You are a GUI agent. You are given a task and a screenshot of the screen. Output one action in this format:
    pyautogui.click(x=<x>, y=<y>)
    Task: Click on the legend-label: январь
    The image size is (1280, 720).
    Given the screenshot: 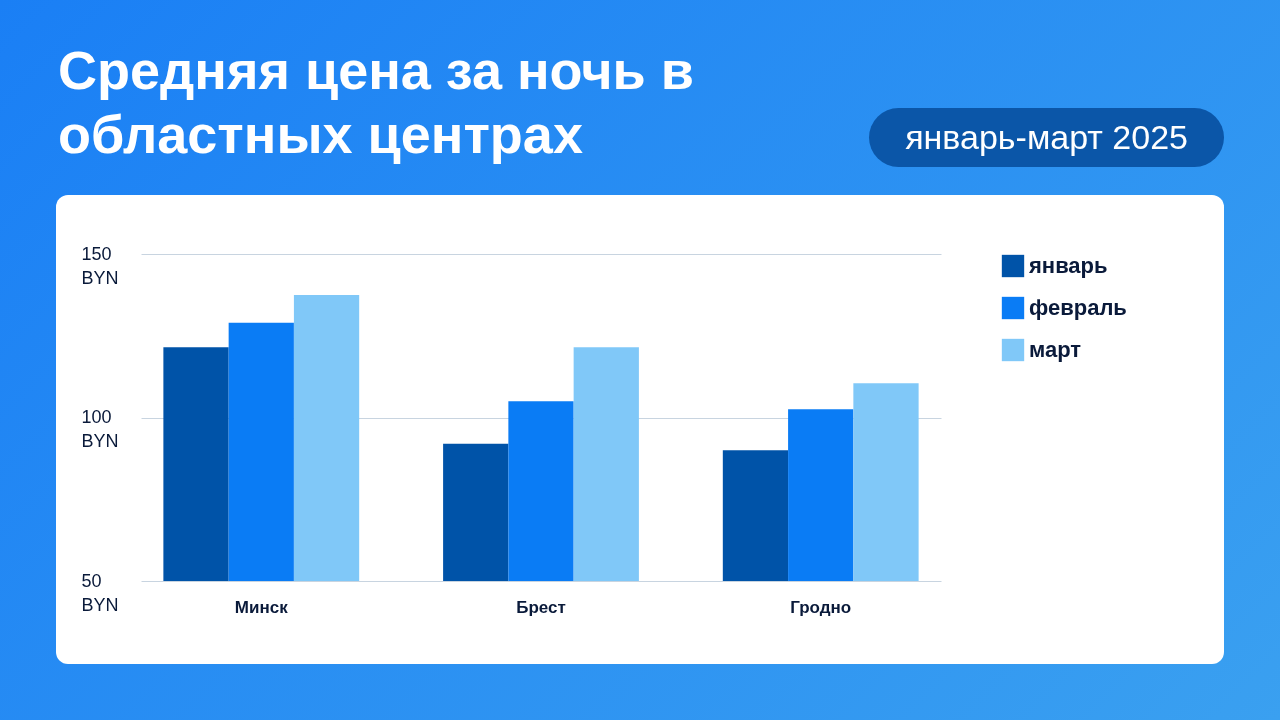 What is the action you would take?
    pyautogui.click(x=1068, y=265)
    